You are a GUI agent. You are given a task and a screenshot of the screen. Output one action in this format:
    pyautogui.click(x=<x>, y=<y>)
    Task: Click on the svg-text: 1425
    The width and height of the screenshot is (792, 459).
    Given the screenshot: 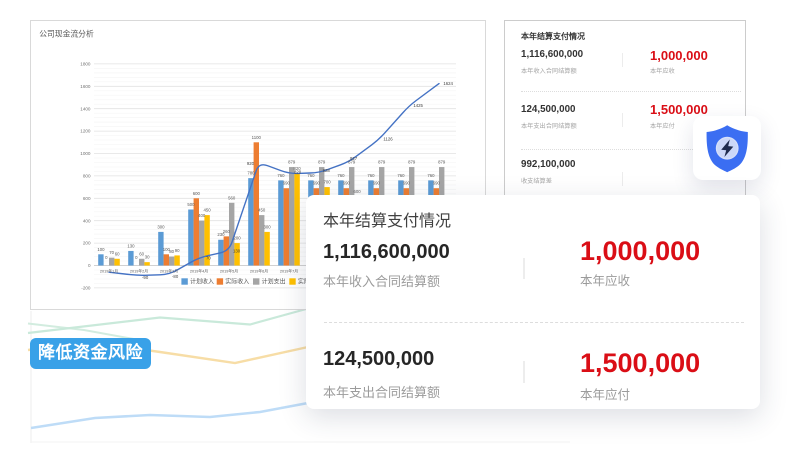 What is the action you would take?
    pyautogui.click(x=418, y=105)
    